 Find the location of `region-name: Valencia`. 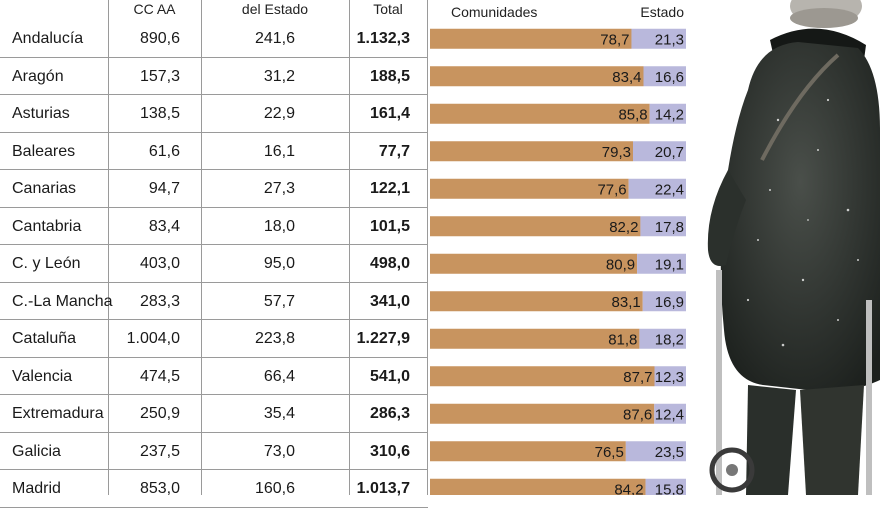

region-name: Valencia is located at coordinates (42, 376).